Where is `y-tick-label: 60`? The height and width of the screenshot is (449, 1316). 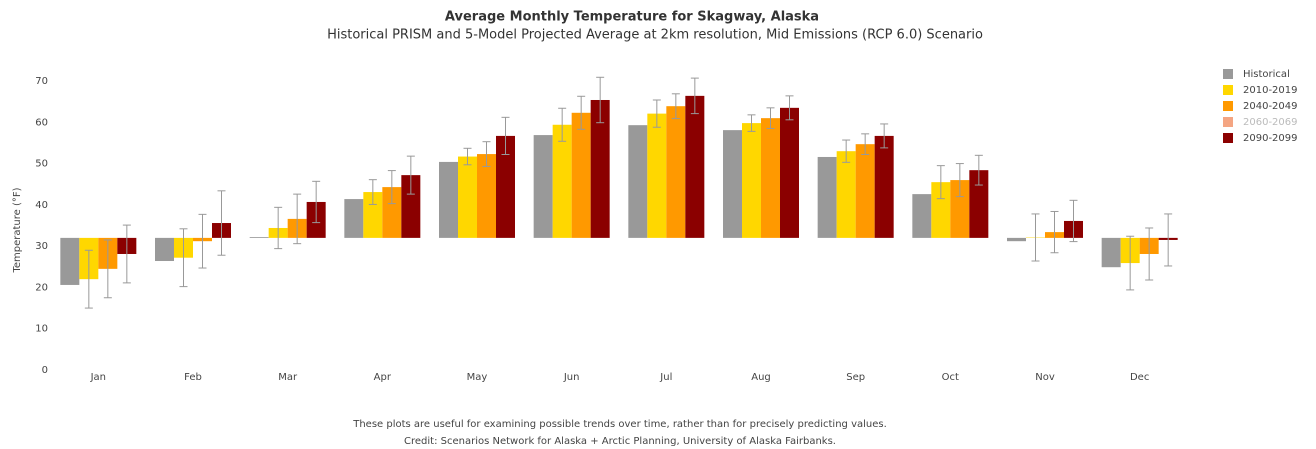
y-tick-label: 60 is located at coordinates (41, 122).